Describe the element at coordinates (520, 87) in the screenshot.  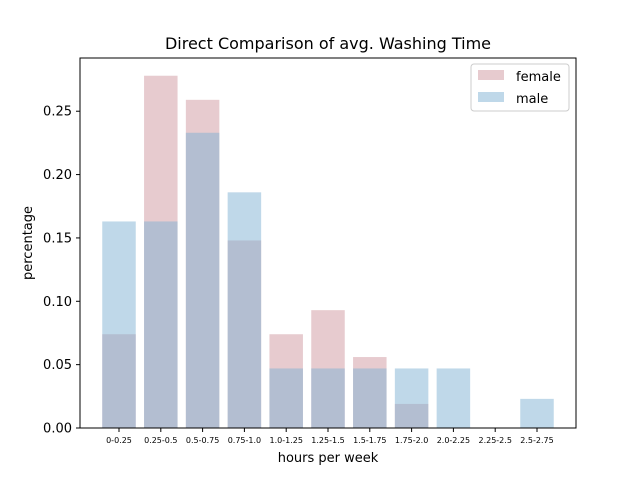
I see `legend: female male` at that location.